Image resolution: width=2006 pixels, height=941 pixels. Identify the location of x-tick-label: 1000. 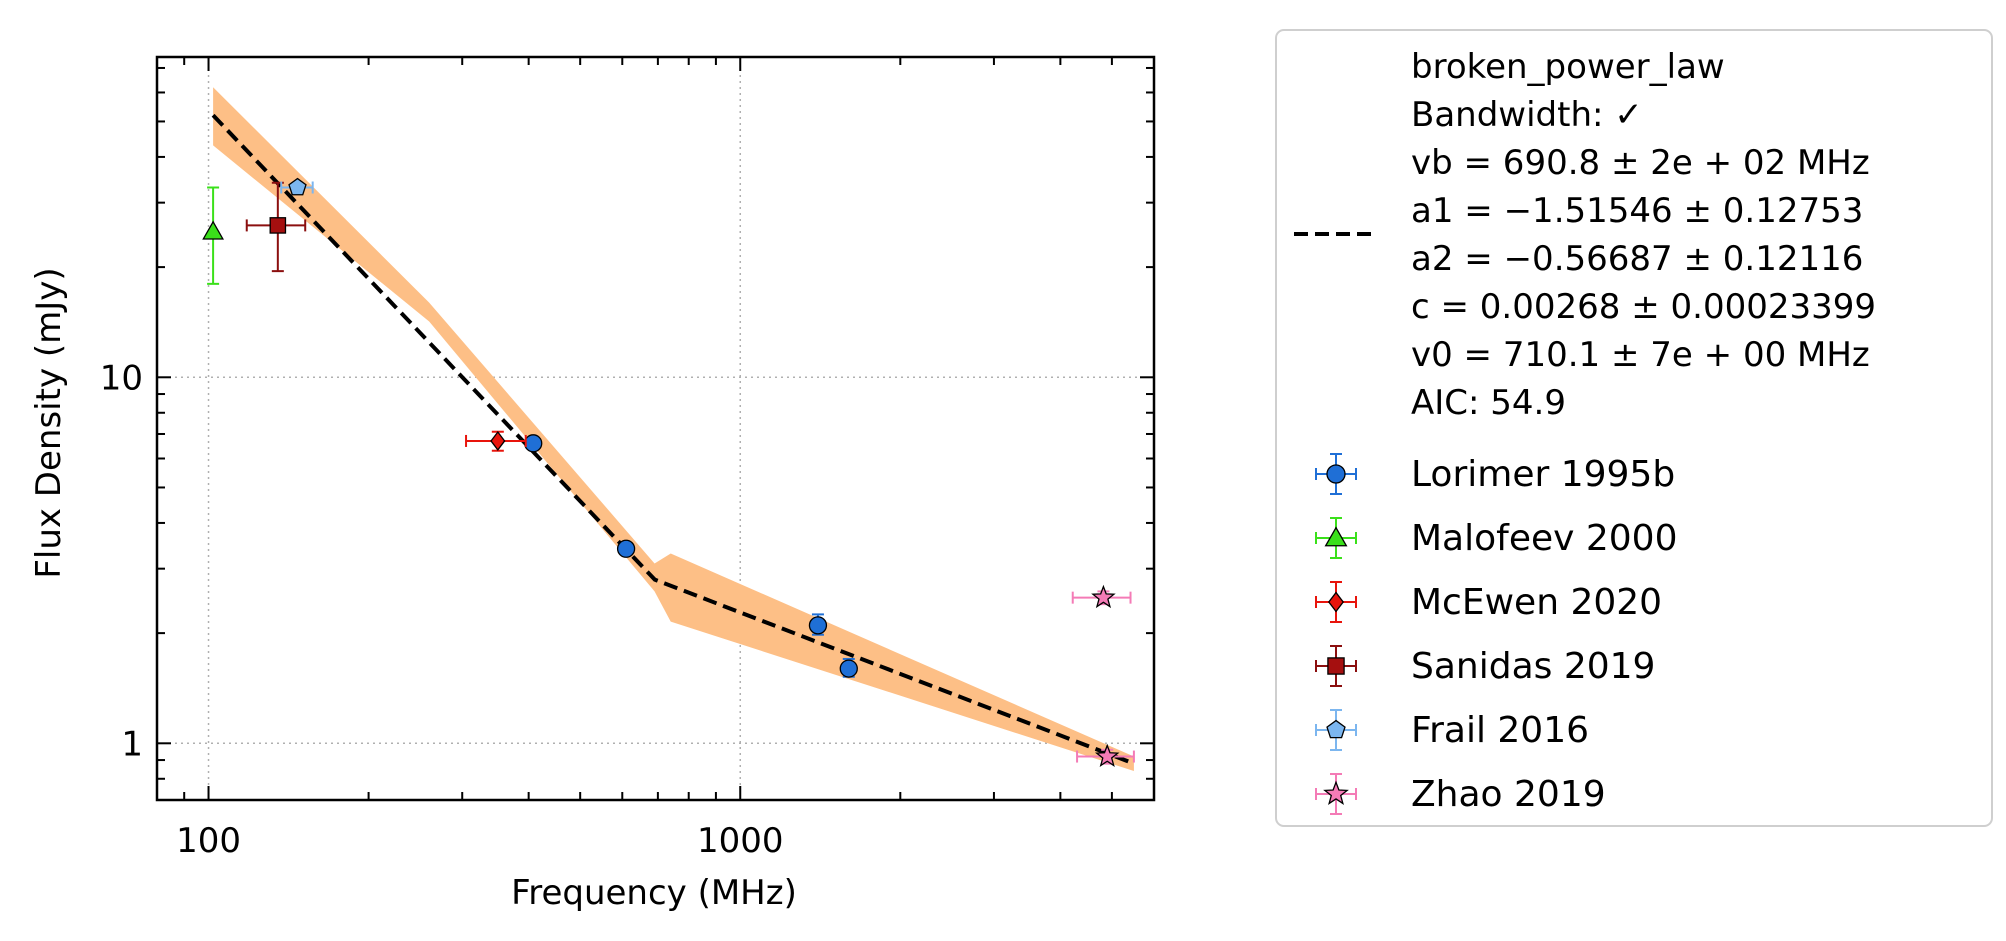
(740, 841).